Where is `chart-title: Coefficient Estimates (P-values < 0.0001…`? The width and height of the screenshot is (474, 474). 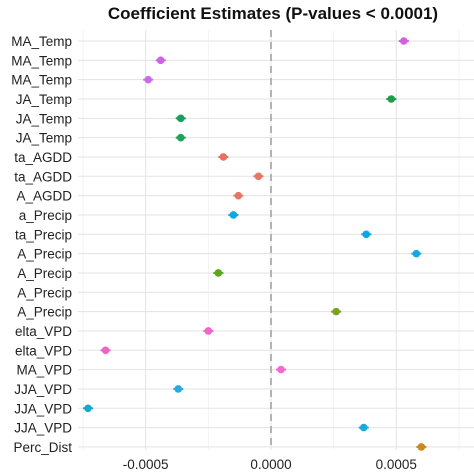 chart-title: Coefficient Estimates (P-values < 0.0001… is located at coordinates (273, 13).